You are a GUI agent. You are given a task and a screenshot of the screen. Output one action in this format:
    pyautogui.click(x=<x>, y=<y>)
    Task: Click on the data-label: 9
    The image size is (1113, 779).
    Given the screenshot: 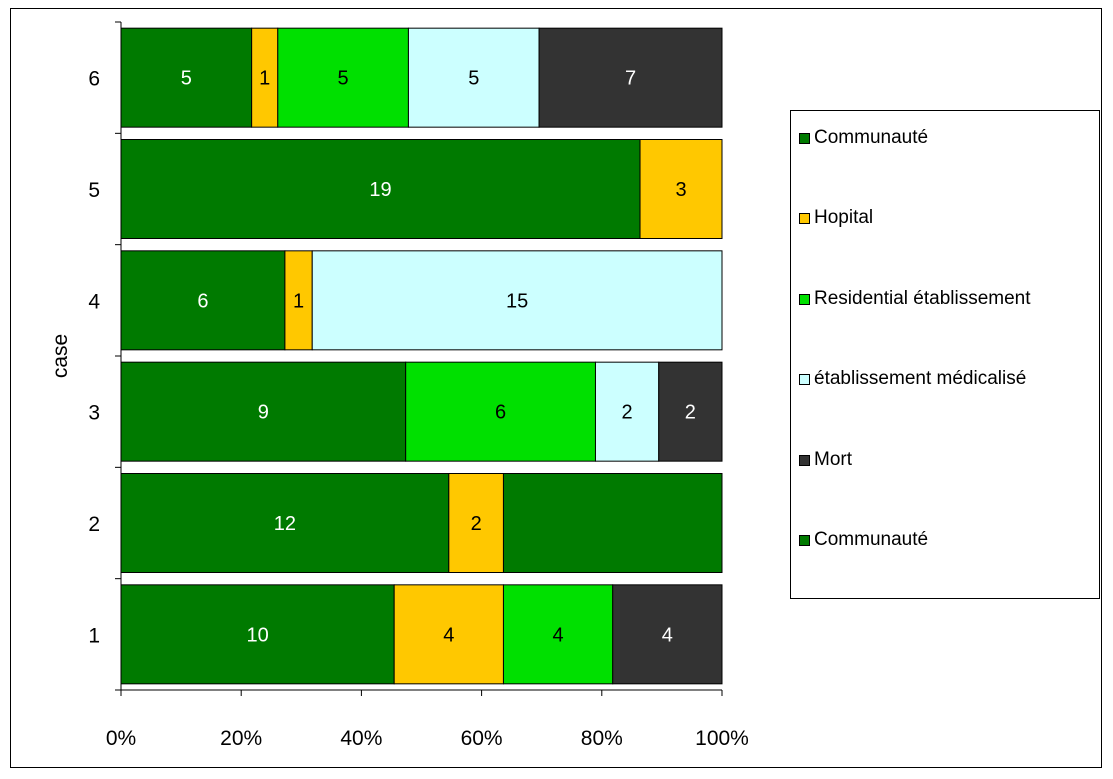 What is the action you would take?
    pyautogui.click(x=263, y=413)
    